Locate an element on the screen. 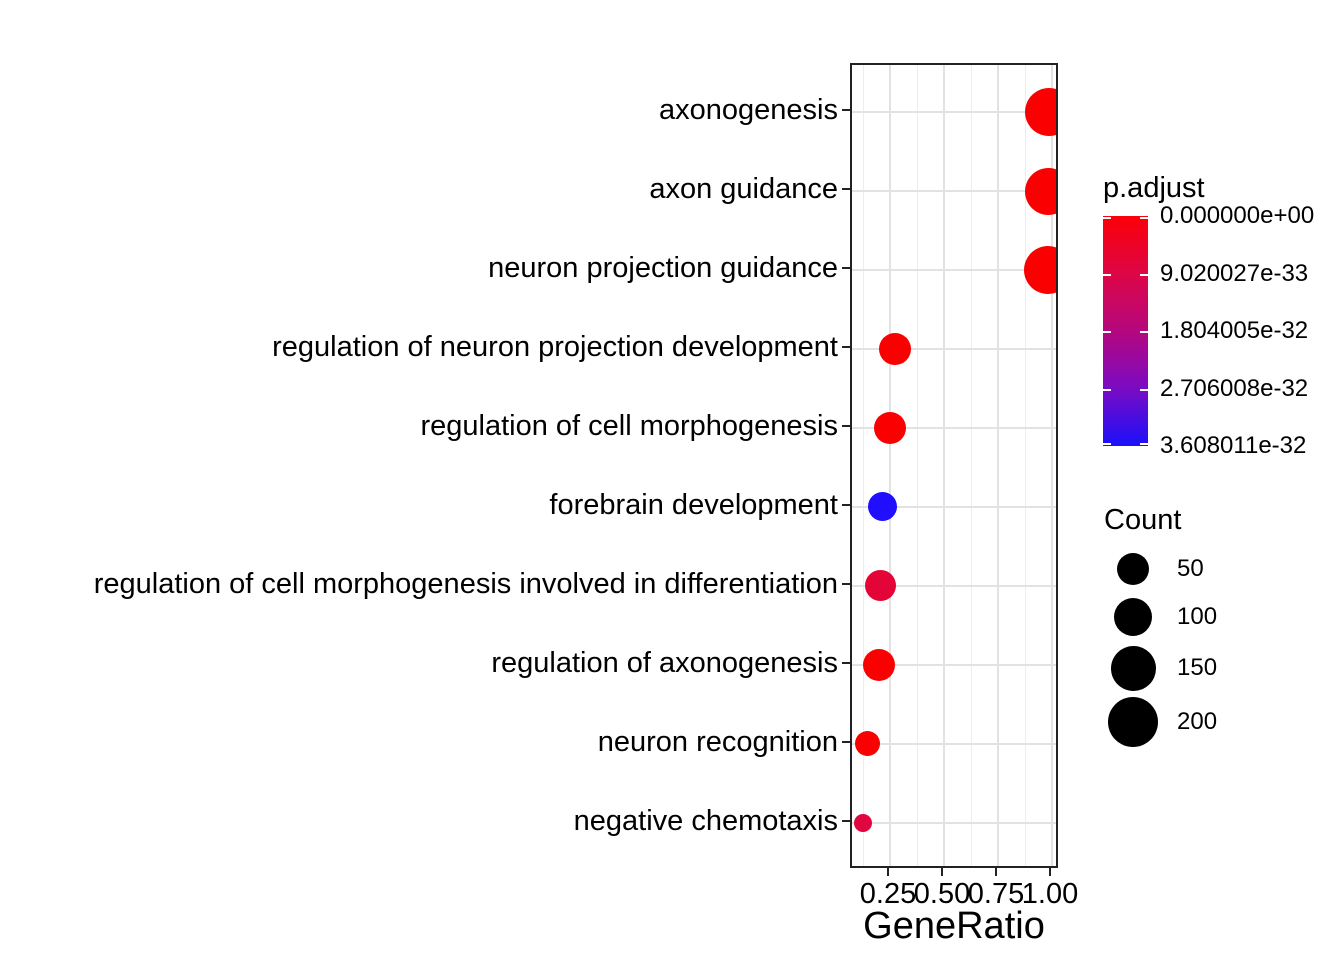 The height and width of the screenshot is (960, 1344). padjust-legend-title: p.adjust is located at coordinates (1154, 188).